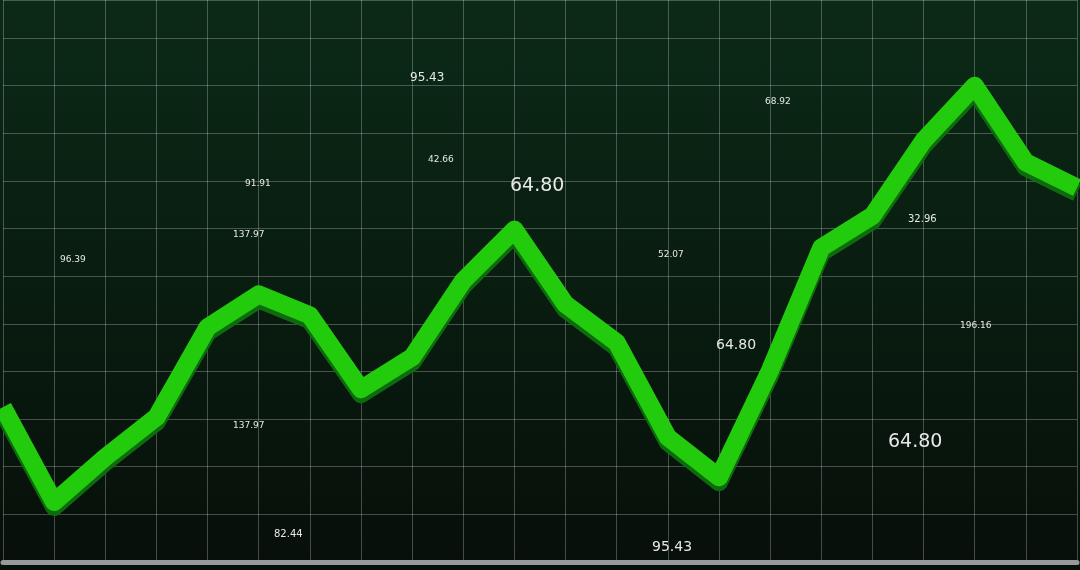 Image resolution: width=1080 pixels, height=570 pixels. What do you see at coordinates (441, 159) in the screenshot?
I see `annotation: 42.66` at bounding box center [441, 159].